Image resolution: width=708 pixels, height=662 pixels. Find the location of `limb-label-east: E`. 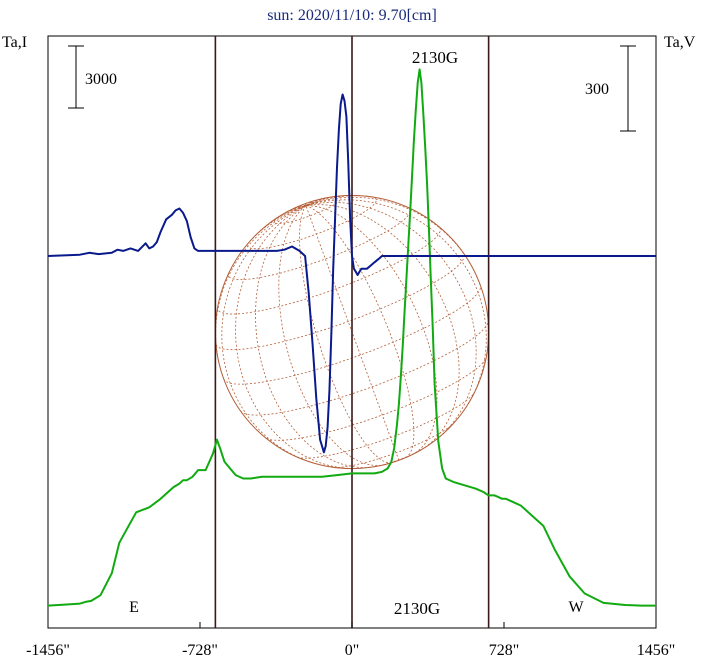

limb-label-east: E is located at coordinates (134, 607).